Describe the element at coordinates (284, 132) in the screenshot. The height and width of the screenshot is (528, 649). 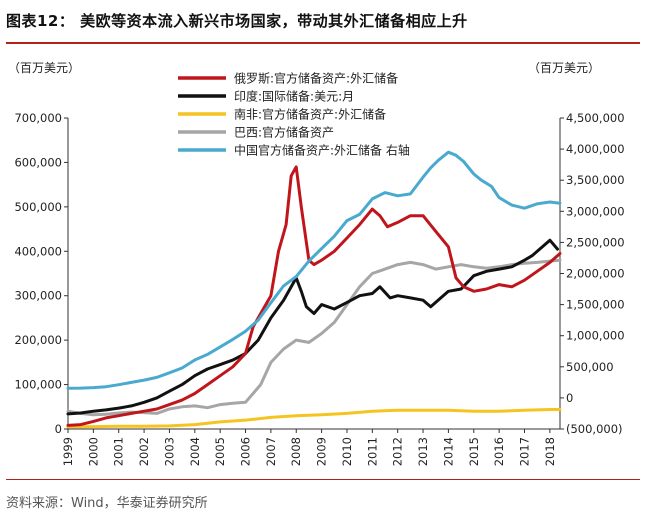
I see `legend-label: 巴西:官方储备资产` at that location.